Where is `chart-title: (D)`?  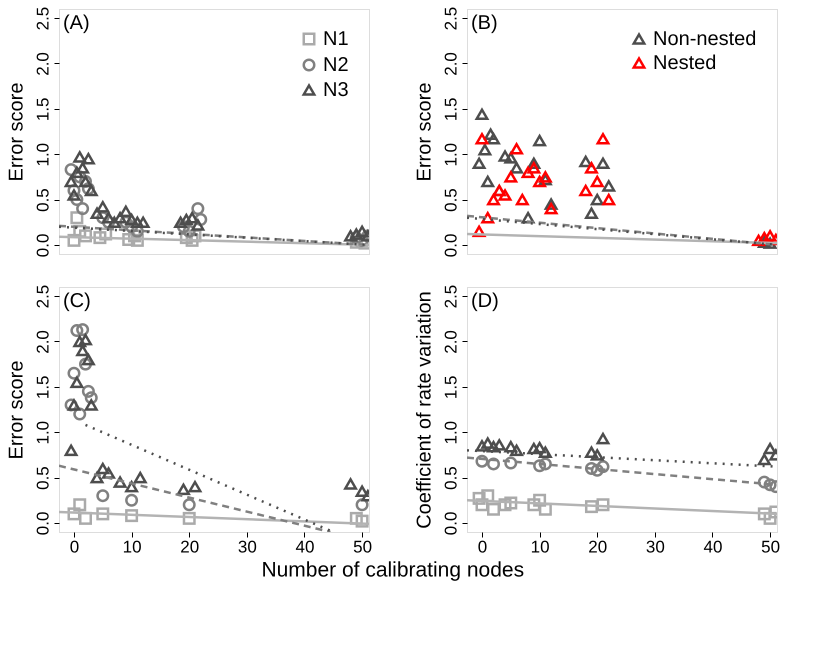
chart-title: (D) is located at coordinates (485, 301).